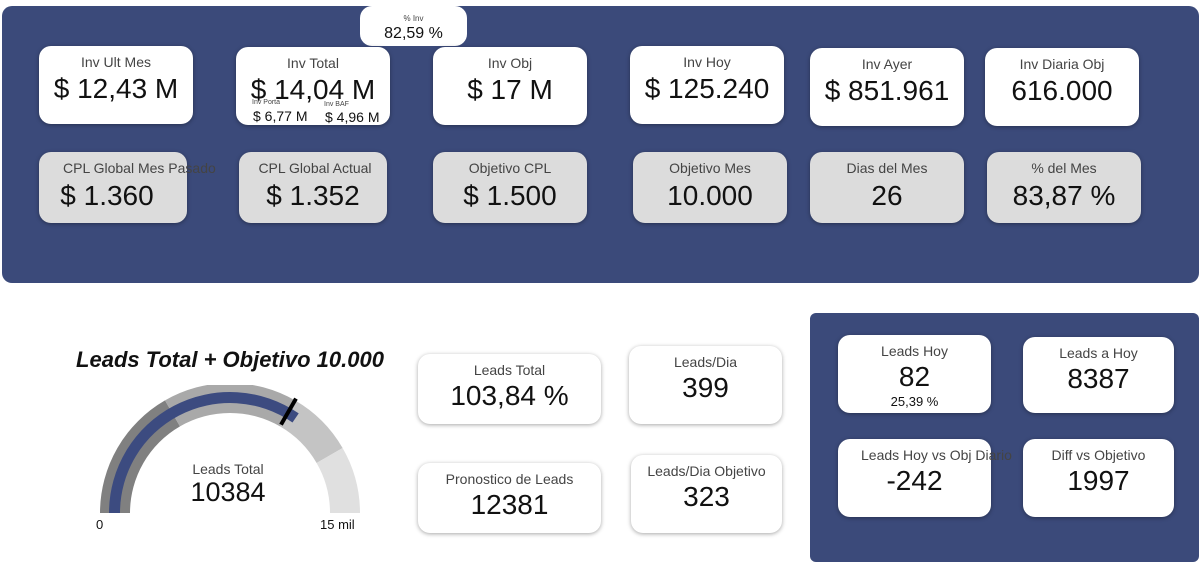  I want to click on cpl-actual-card: CPL Global Actual $ 1.352, so click(313, 187).